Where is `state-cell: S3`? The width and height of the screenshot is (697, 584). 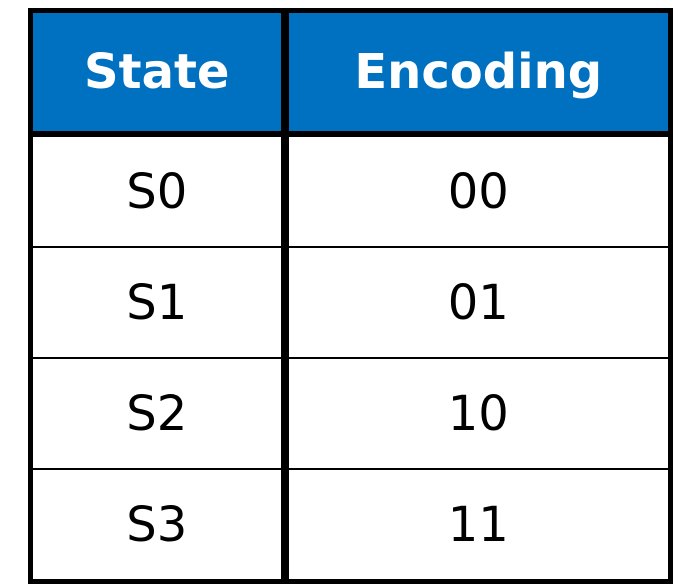
state-cell: S3 is located at coordinates (157, 526).